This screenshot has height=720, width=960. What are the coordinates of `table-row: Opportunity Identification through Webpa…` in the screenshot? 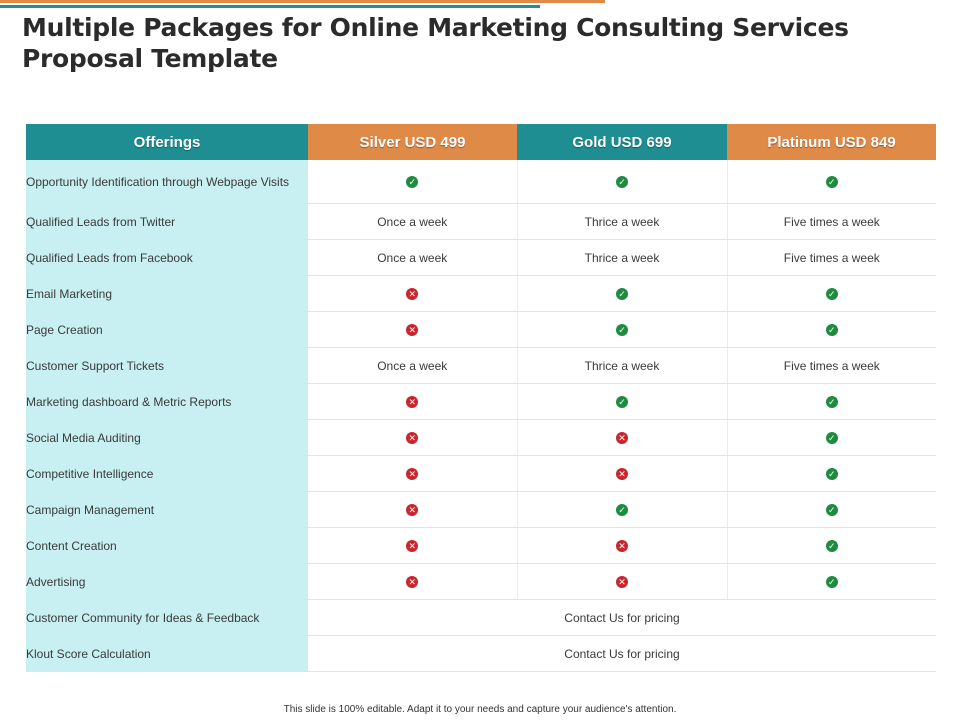 It's located at (481, 182).